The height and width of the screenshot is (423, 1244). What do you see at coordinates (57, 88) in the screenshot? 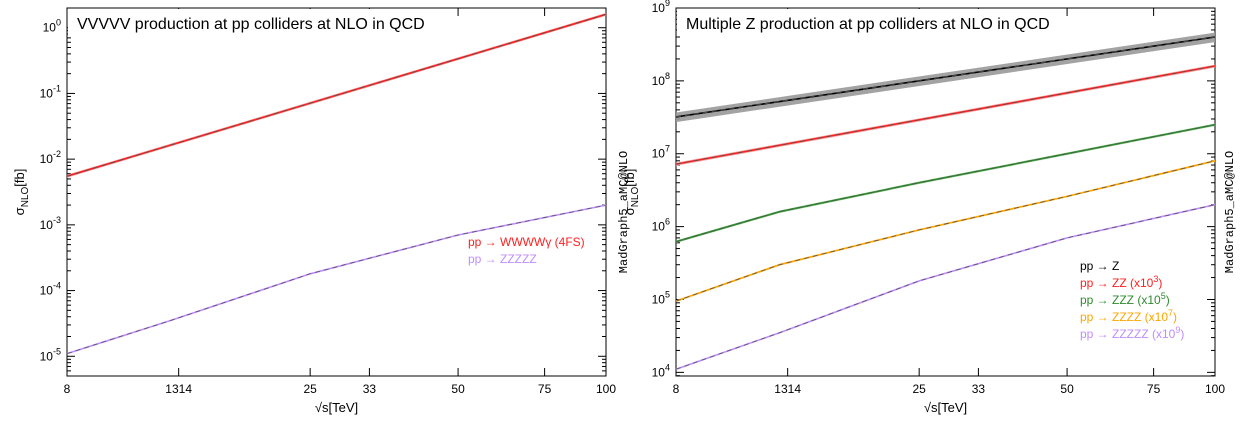
I see `y-tick-exponent: -1` at bounding box center [57, 88].